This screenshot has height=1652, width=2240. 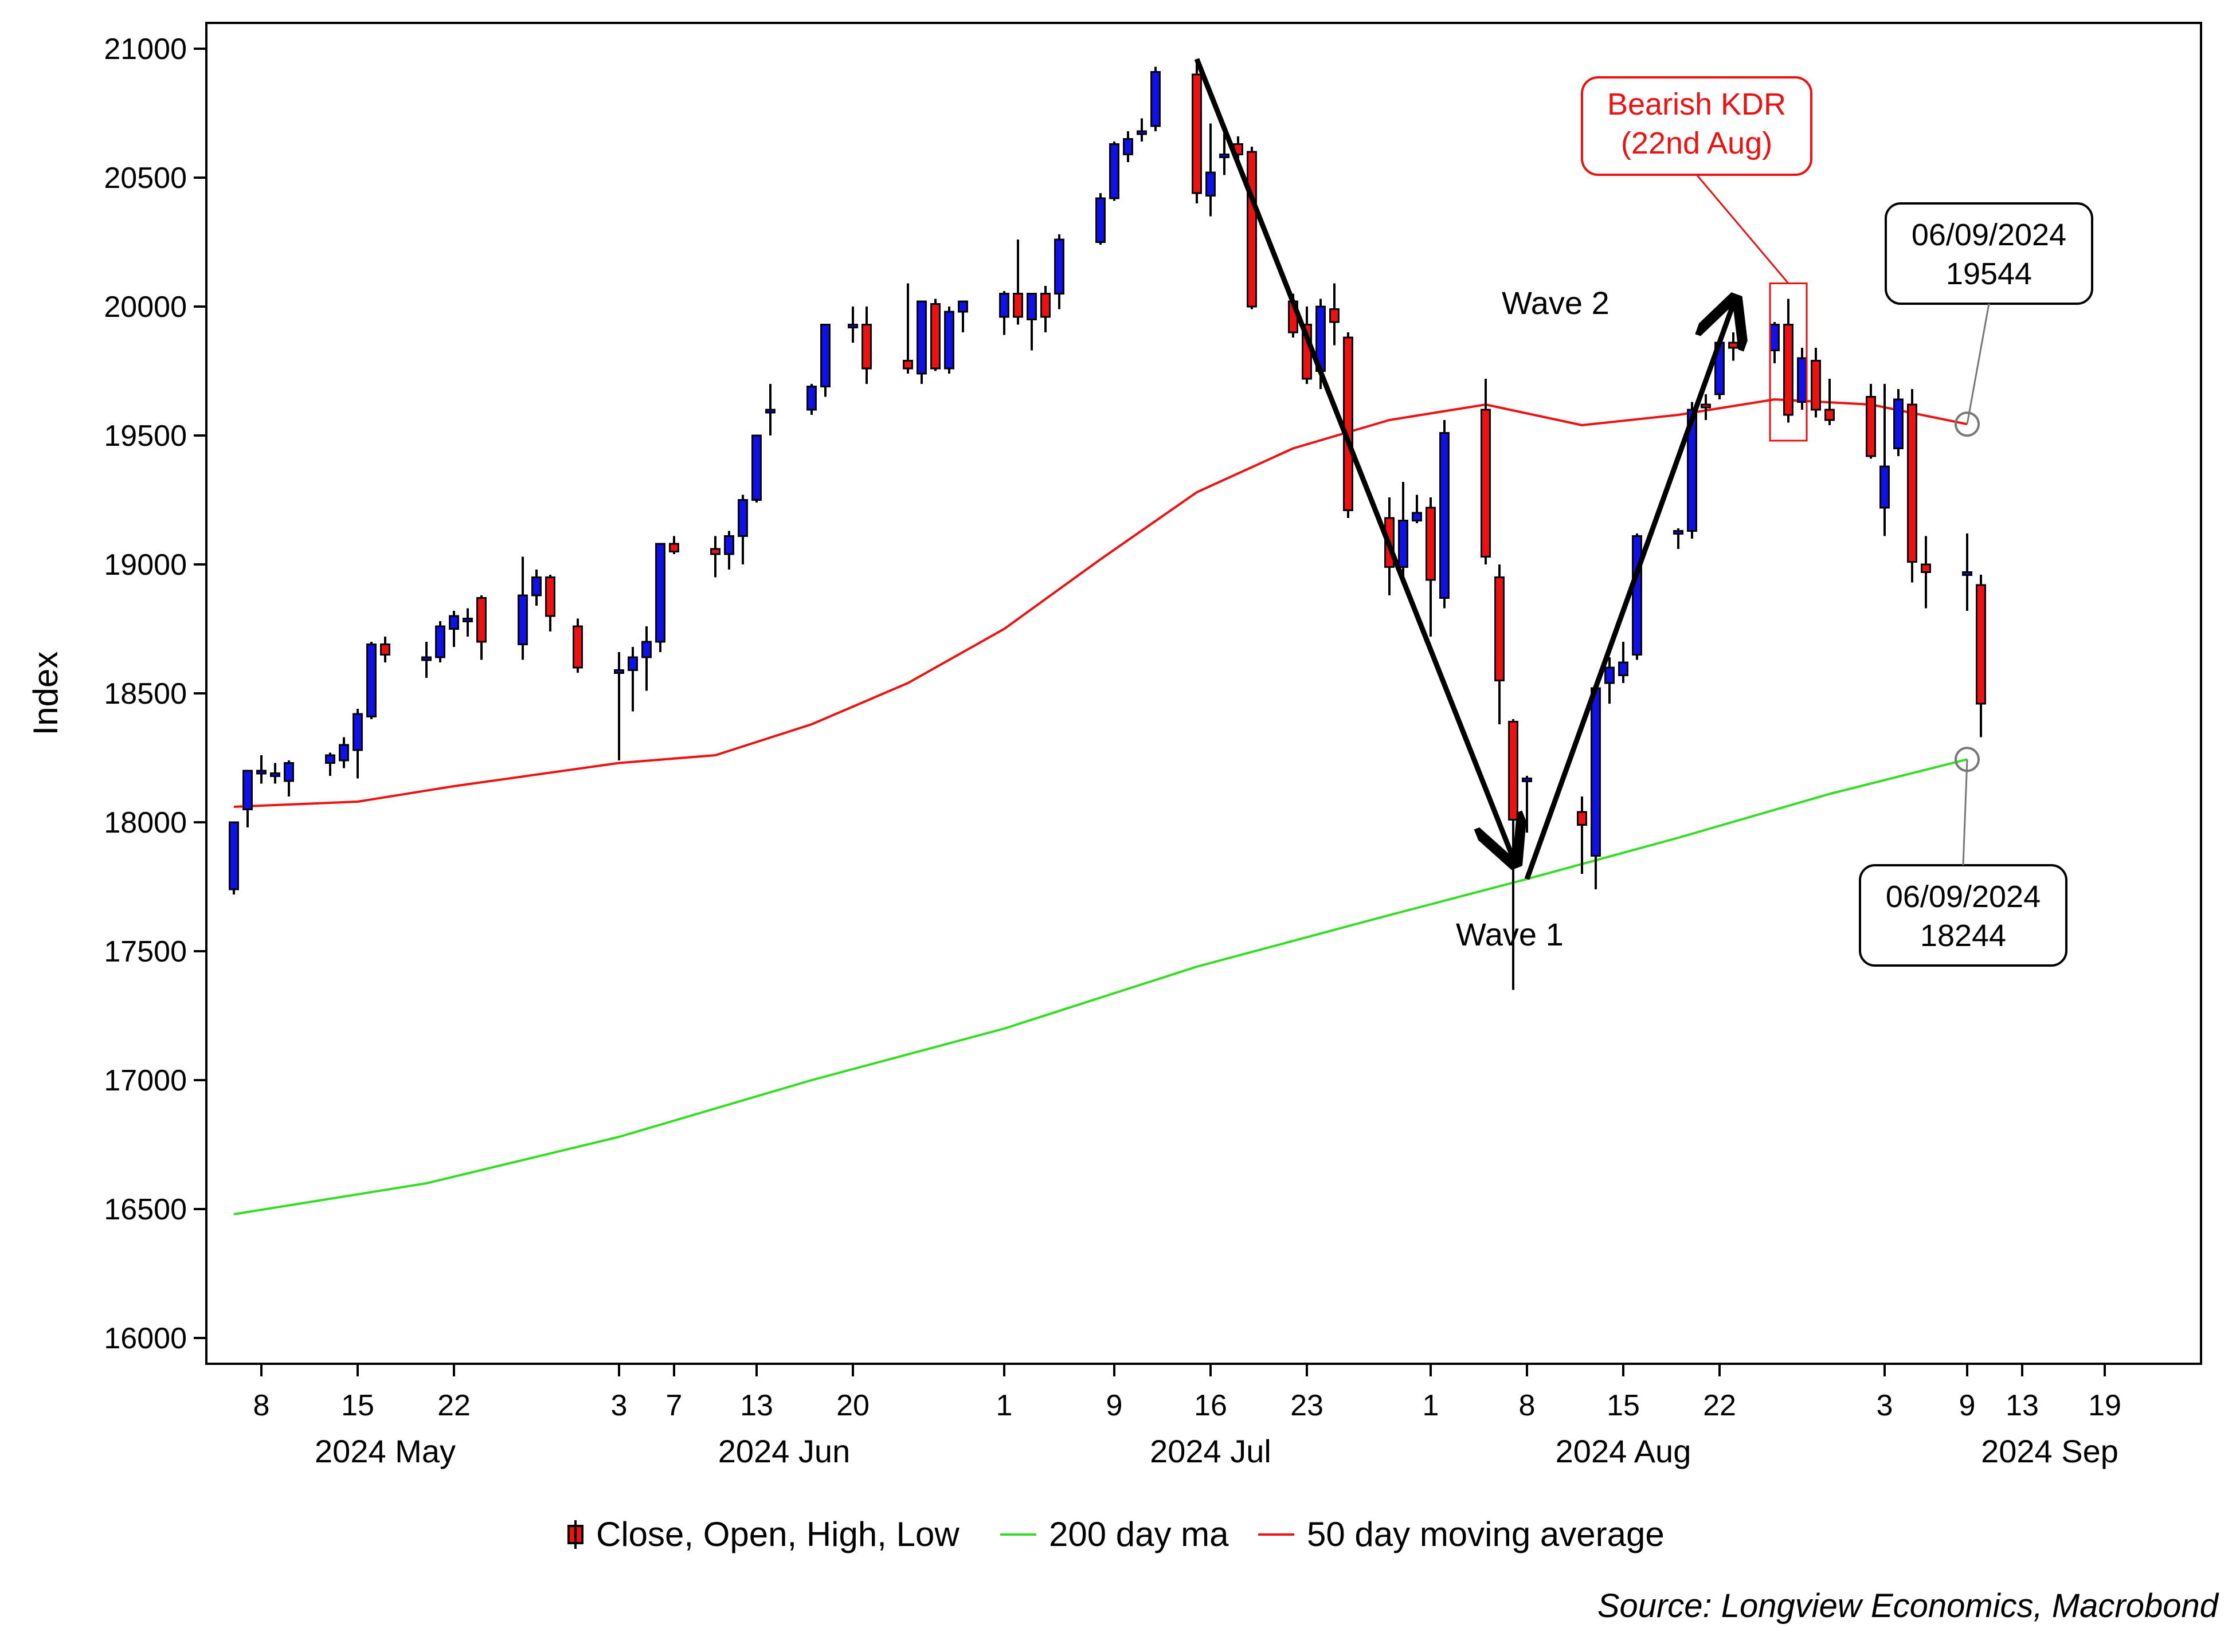 I want to click on callout-50dma-value: 19544, so click(x=1989, y=274).